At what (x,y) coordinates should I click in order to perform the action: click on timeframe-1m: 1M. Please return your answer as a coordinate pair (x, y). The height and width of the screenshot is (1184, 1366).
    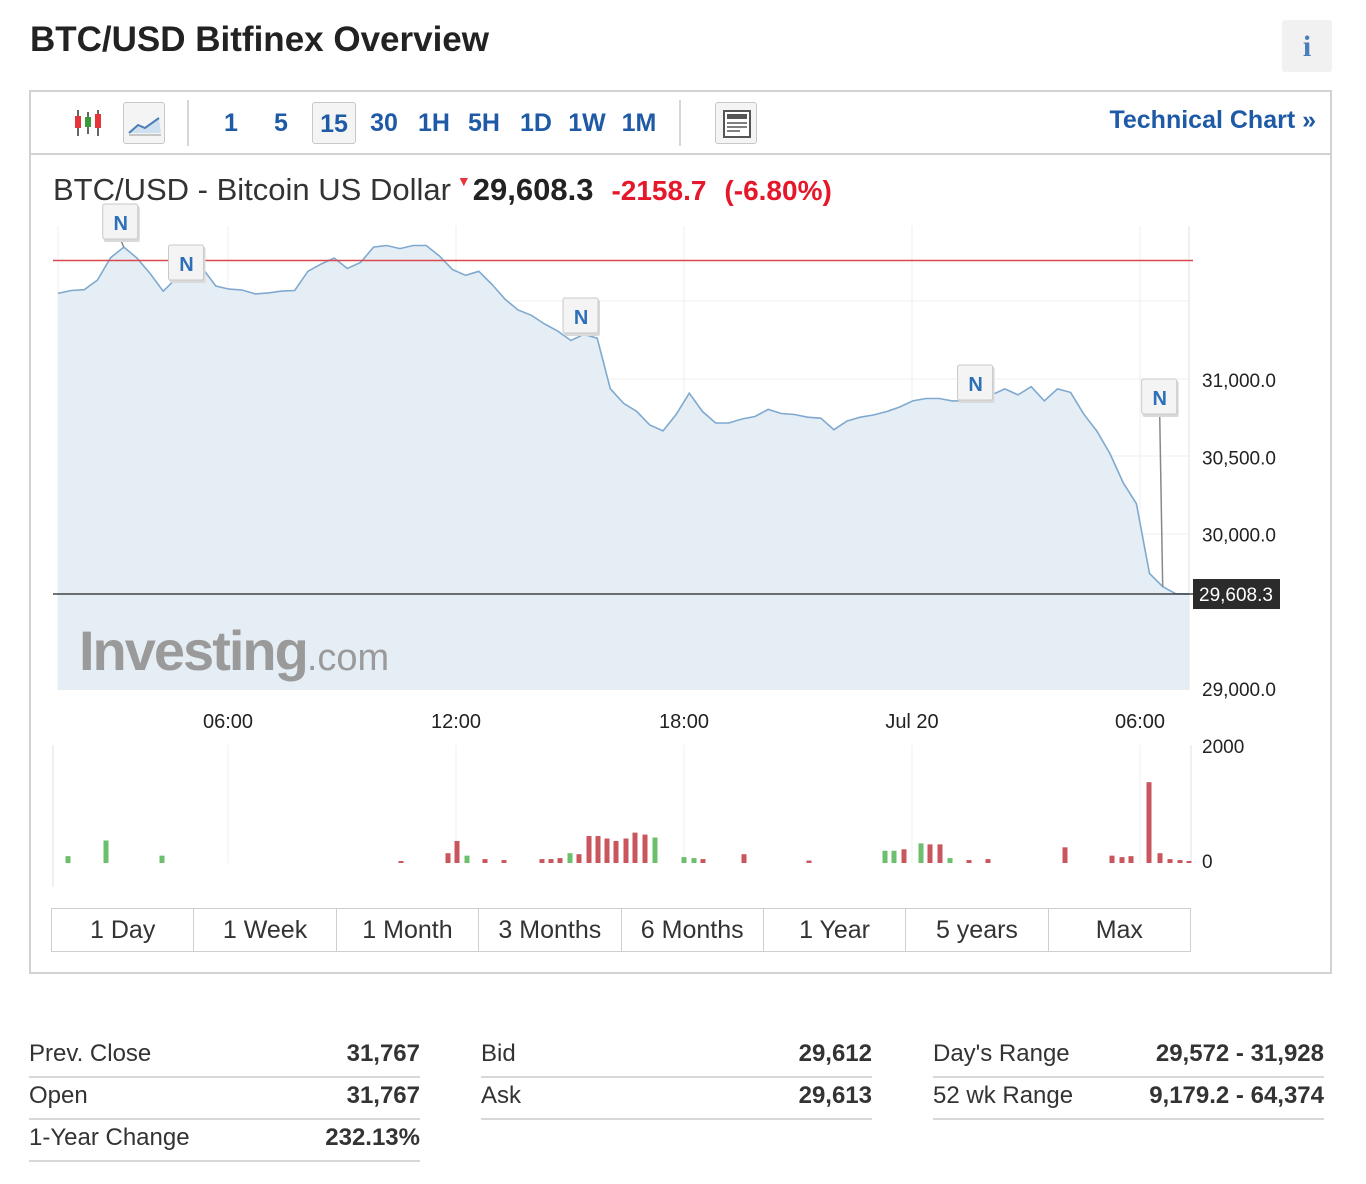
    Looking at the image, I should click on (639, 123).